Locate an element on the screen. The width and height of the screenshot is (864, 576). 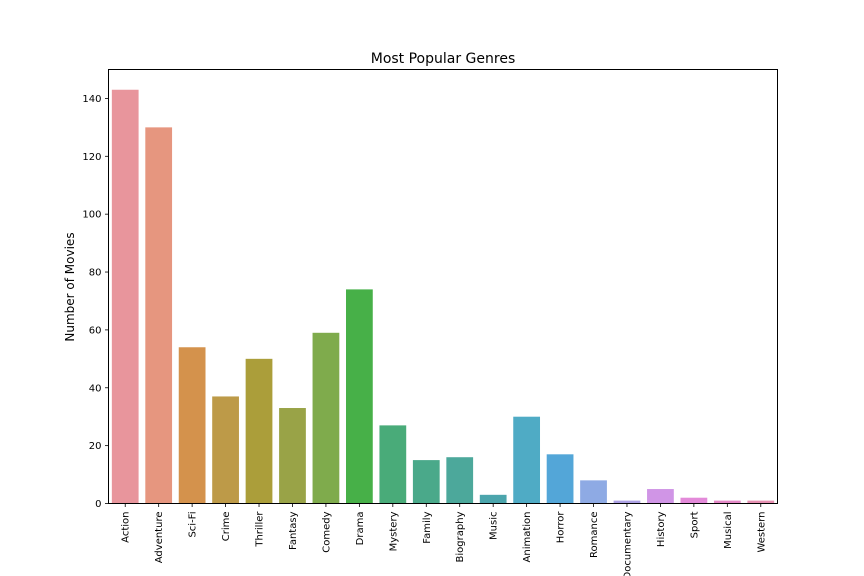
bar-sci-fi is located at coordinates (192, 425).